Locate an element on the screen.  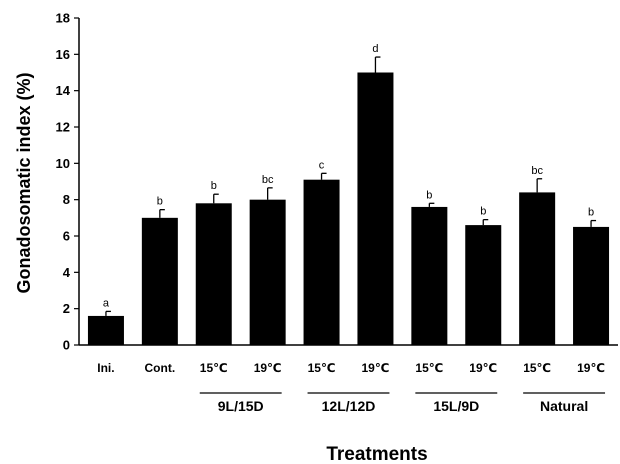
y-tick-label: 18 is located at coordinates (63, 18).